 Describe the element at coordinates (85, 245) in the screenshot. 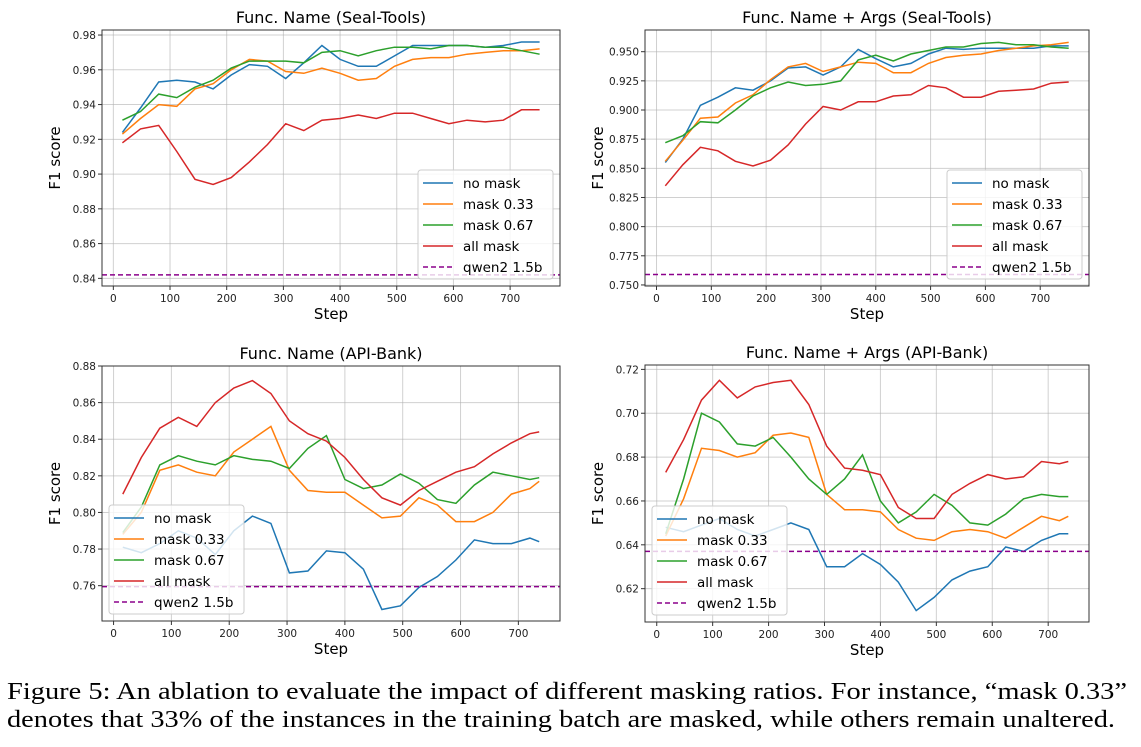

I see `y-tick-label: 0.86` at that location.